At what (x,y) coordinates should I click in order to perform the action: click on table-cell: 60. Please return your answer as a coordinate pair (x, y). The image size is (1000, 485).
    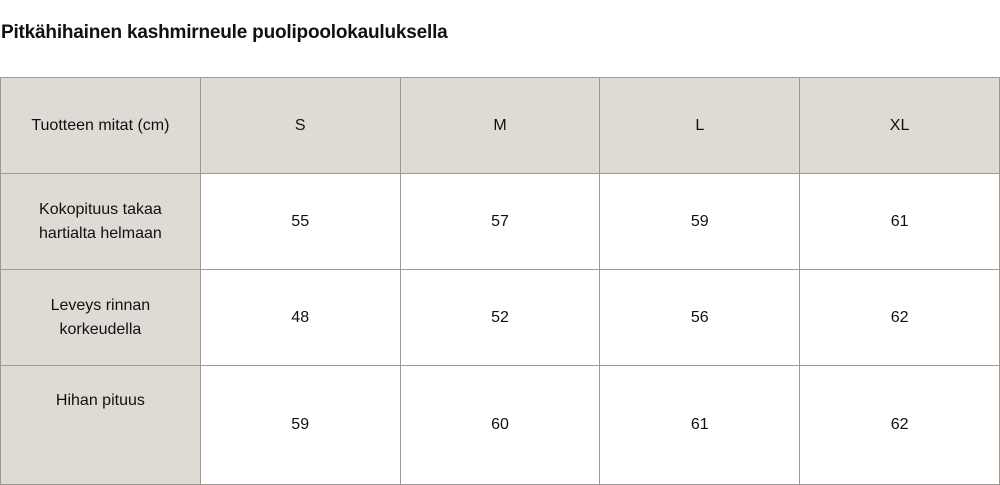
    Looking at the image, I should click on (500, 425).